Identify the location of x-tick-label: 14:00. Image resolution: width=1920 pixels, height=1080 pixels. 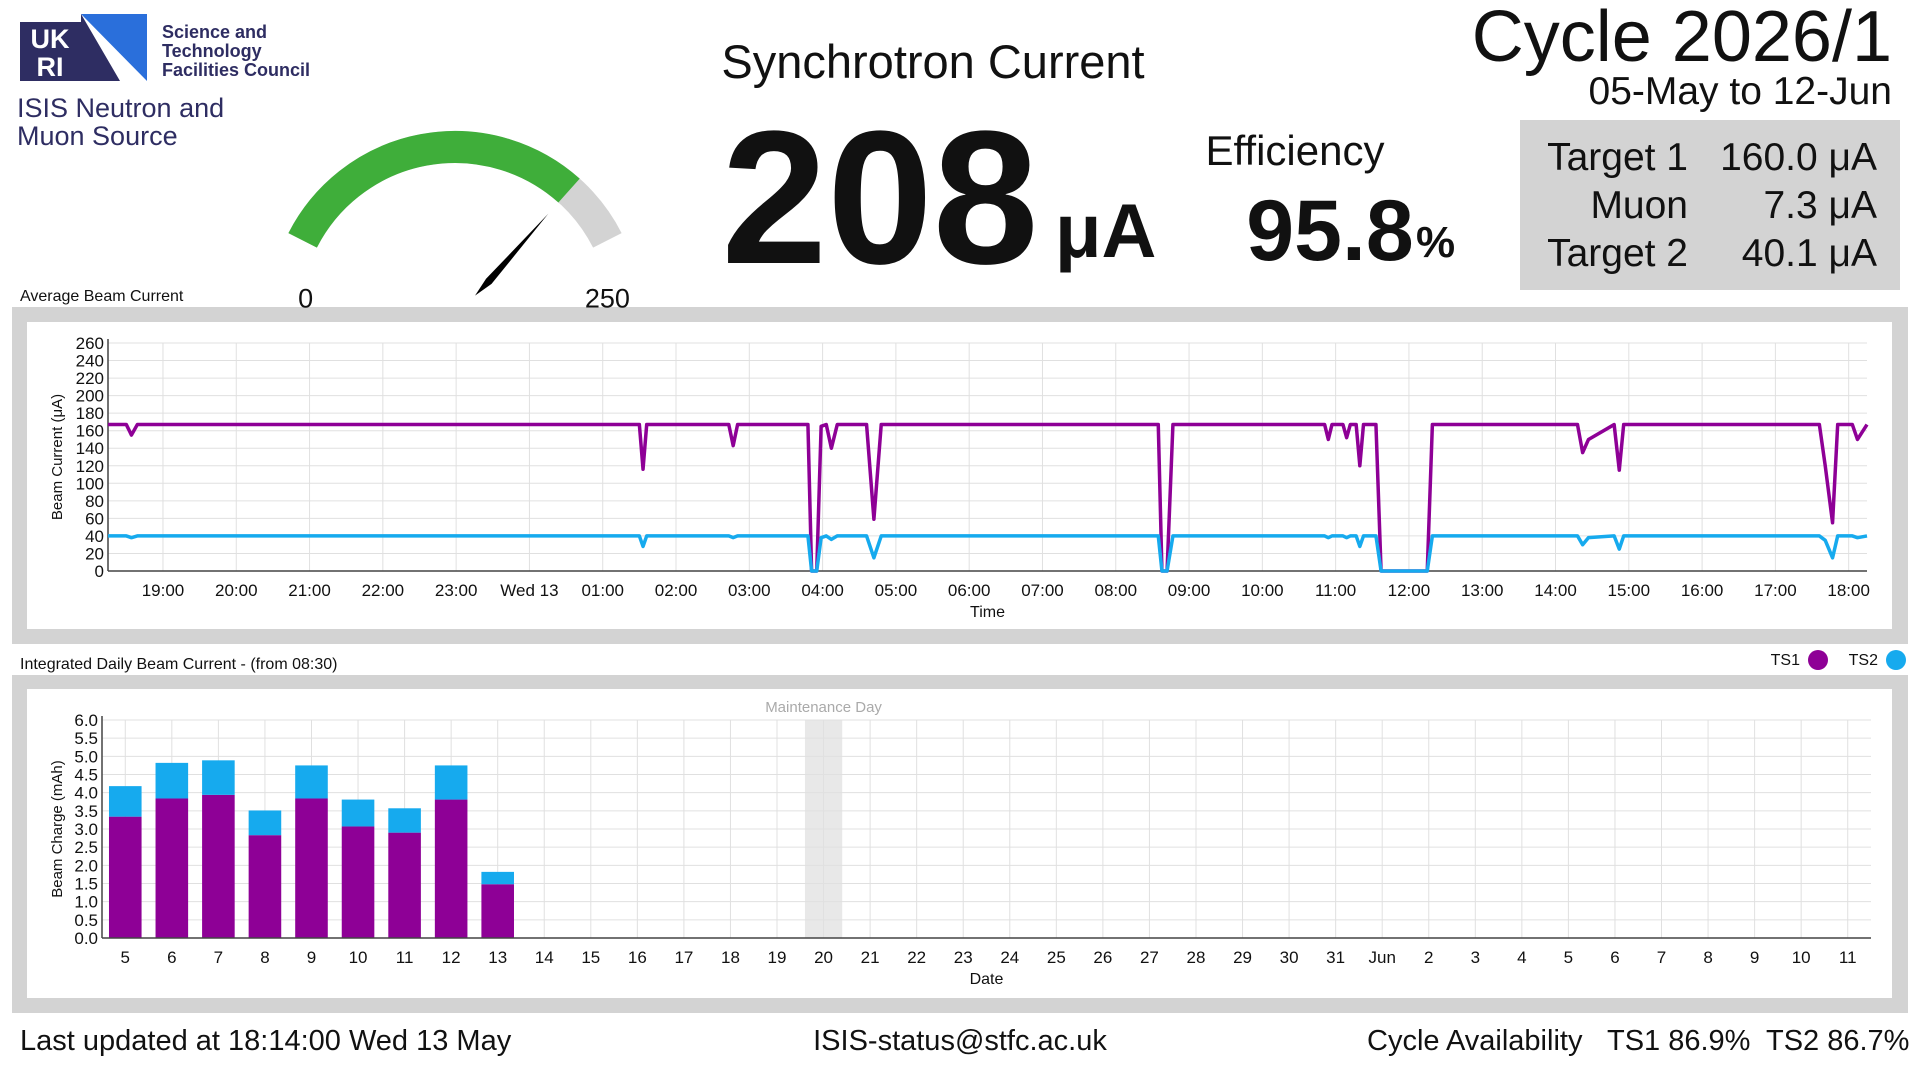
(1555, 590).